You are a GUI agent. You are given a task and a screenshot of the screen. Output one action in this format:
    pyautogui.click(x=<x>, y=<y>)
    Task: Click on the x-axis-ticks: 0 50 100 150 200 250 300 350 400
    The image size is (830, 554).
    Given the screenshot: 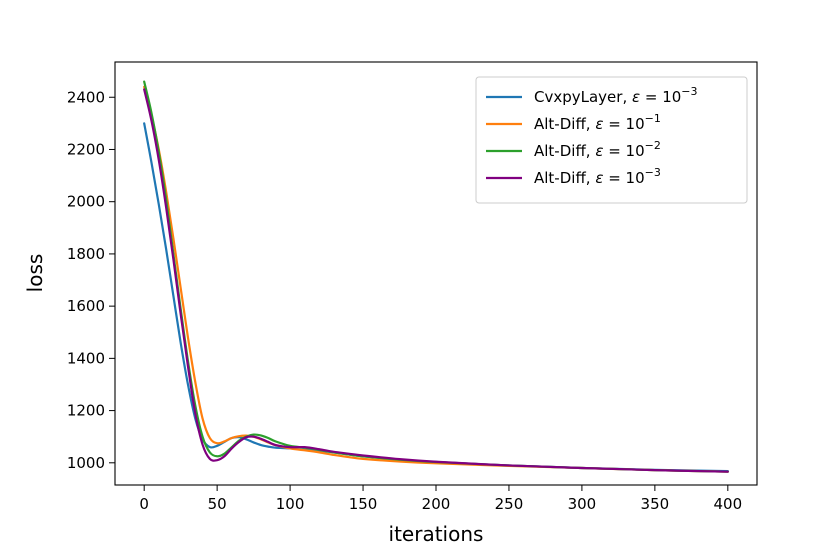 What is the action you would take?
    pyautogui.click(x=440, y=499)
    